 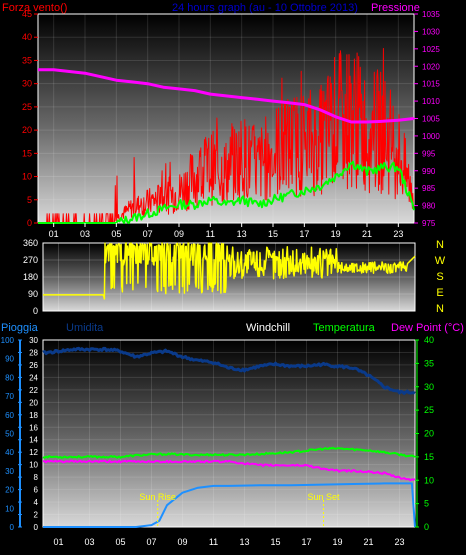 What do you see at coordinates (431, 49) in the screenshot?
I see `pressure-tick-label: 1025` at bounding box center [431, 49].